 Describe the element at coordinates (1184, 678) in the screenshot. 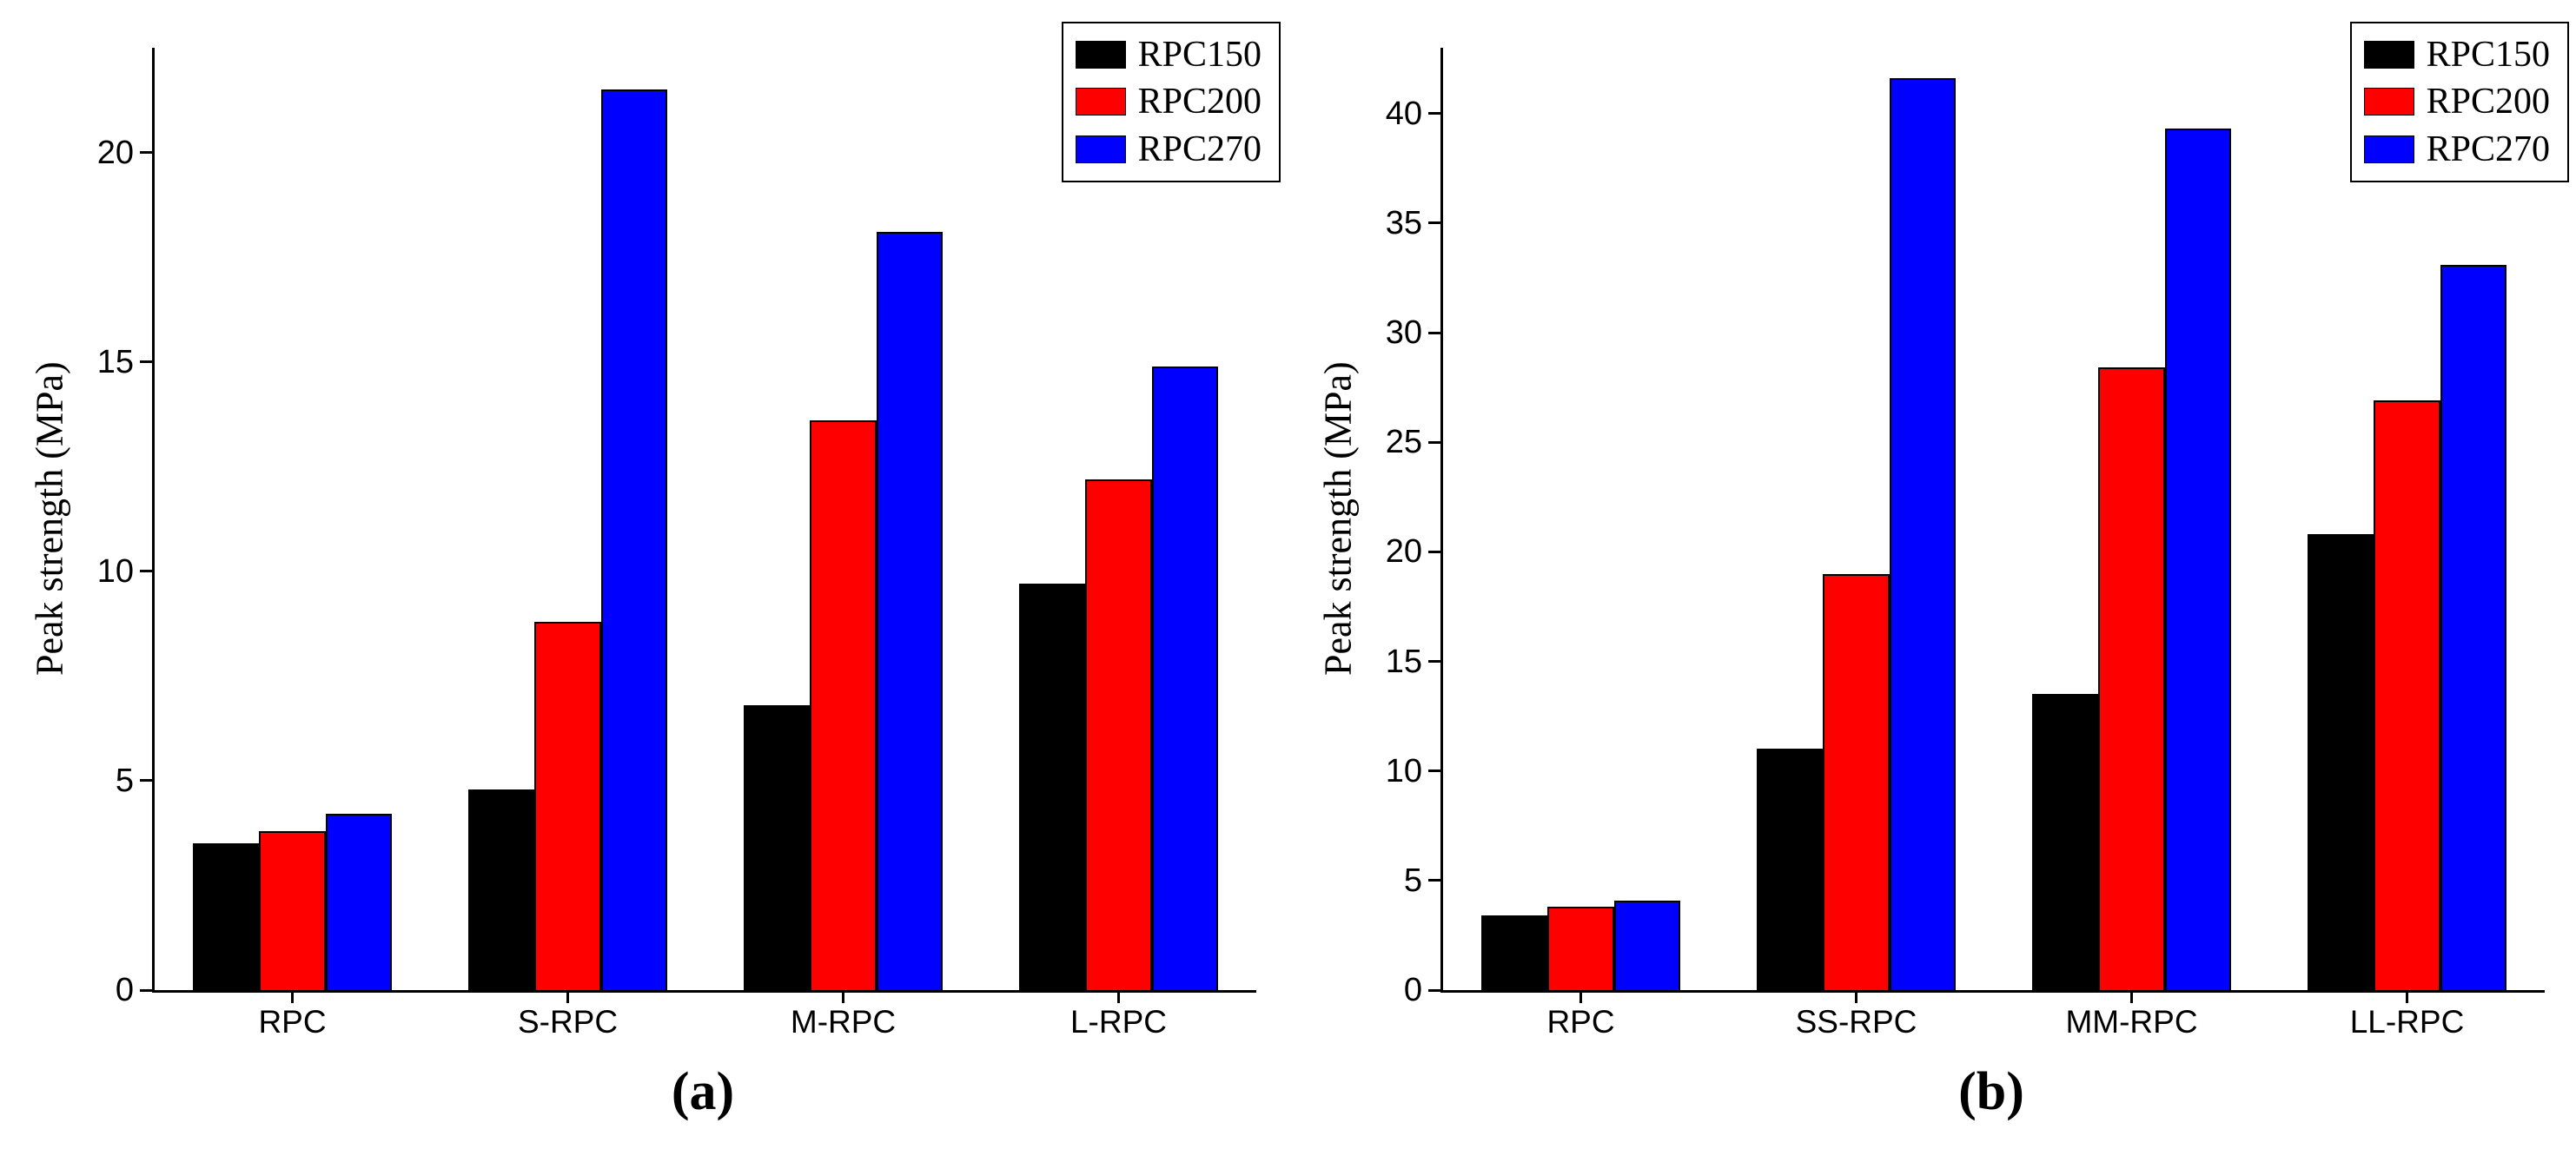

I see `bar-L-RPC-RPC270` at that location.